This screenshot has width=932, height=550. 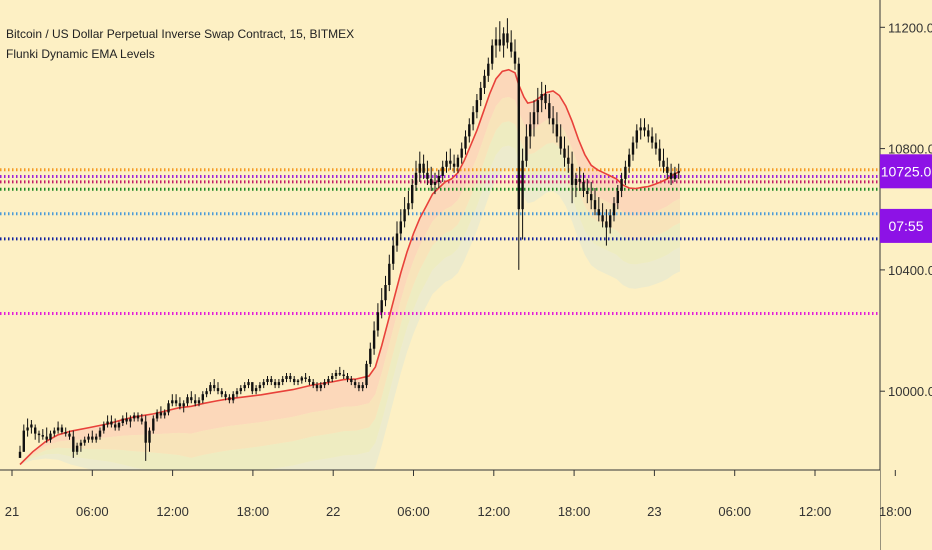 What do you see at coordinates (734, 511) in the screenshot?
I see `time-tick-label-9: 06:00` at bounding box center [734, 511].